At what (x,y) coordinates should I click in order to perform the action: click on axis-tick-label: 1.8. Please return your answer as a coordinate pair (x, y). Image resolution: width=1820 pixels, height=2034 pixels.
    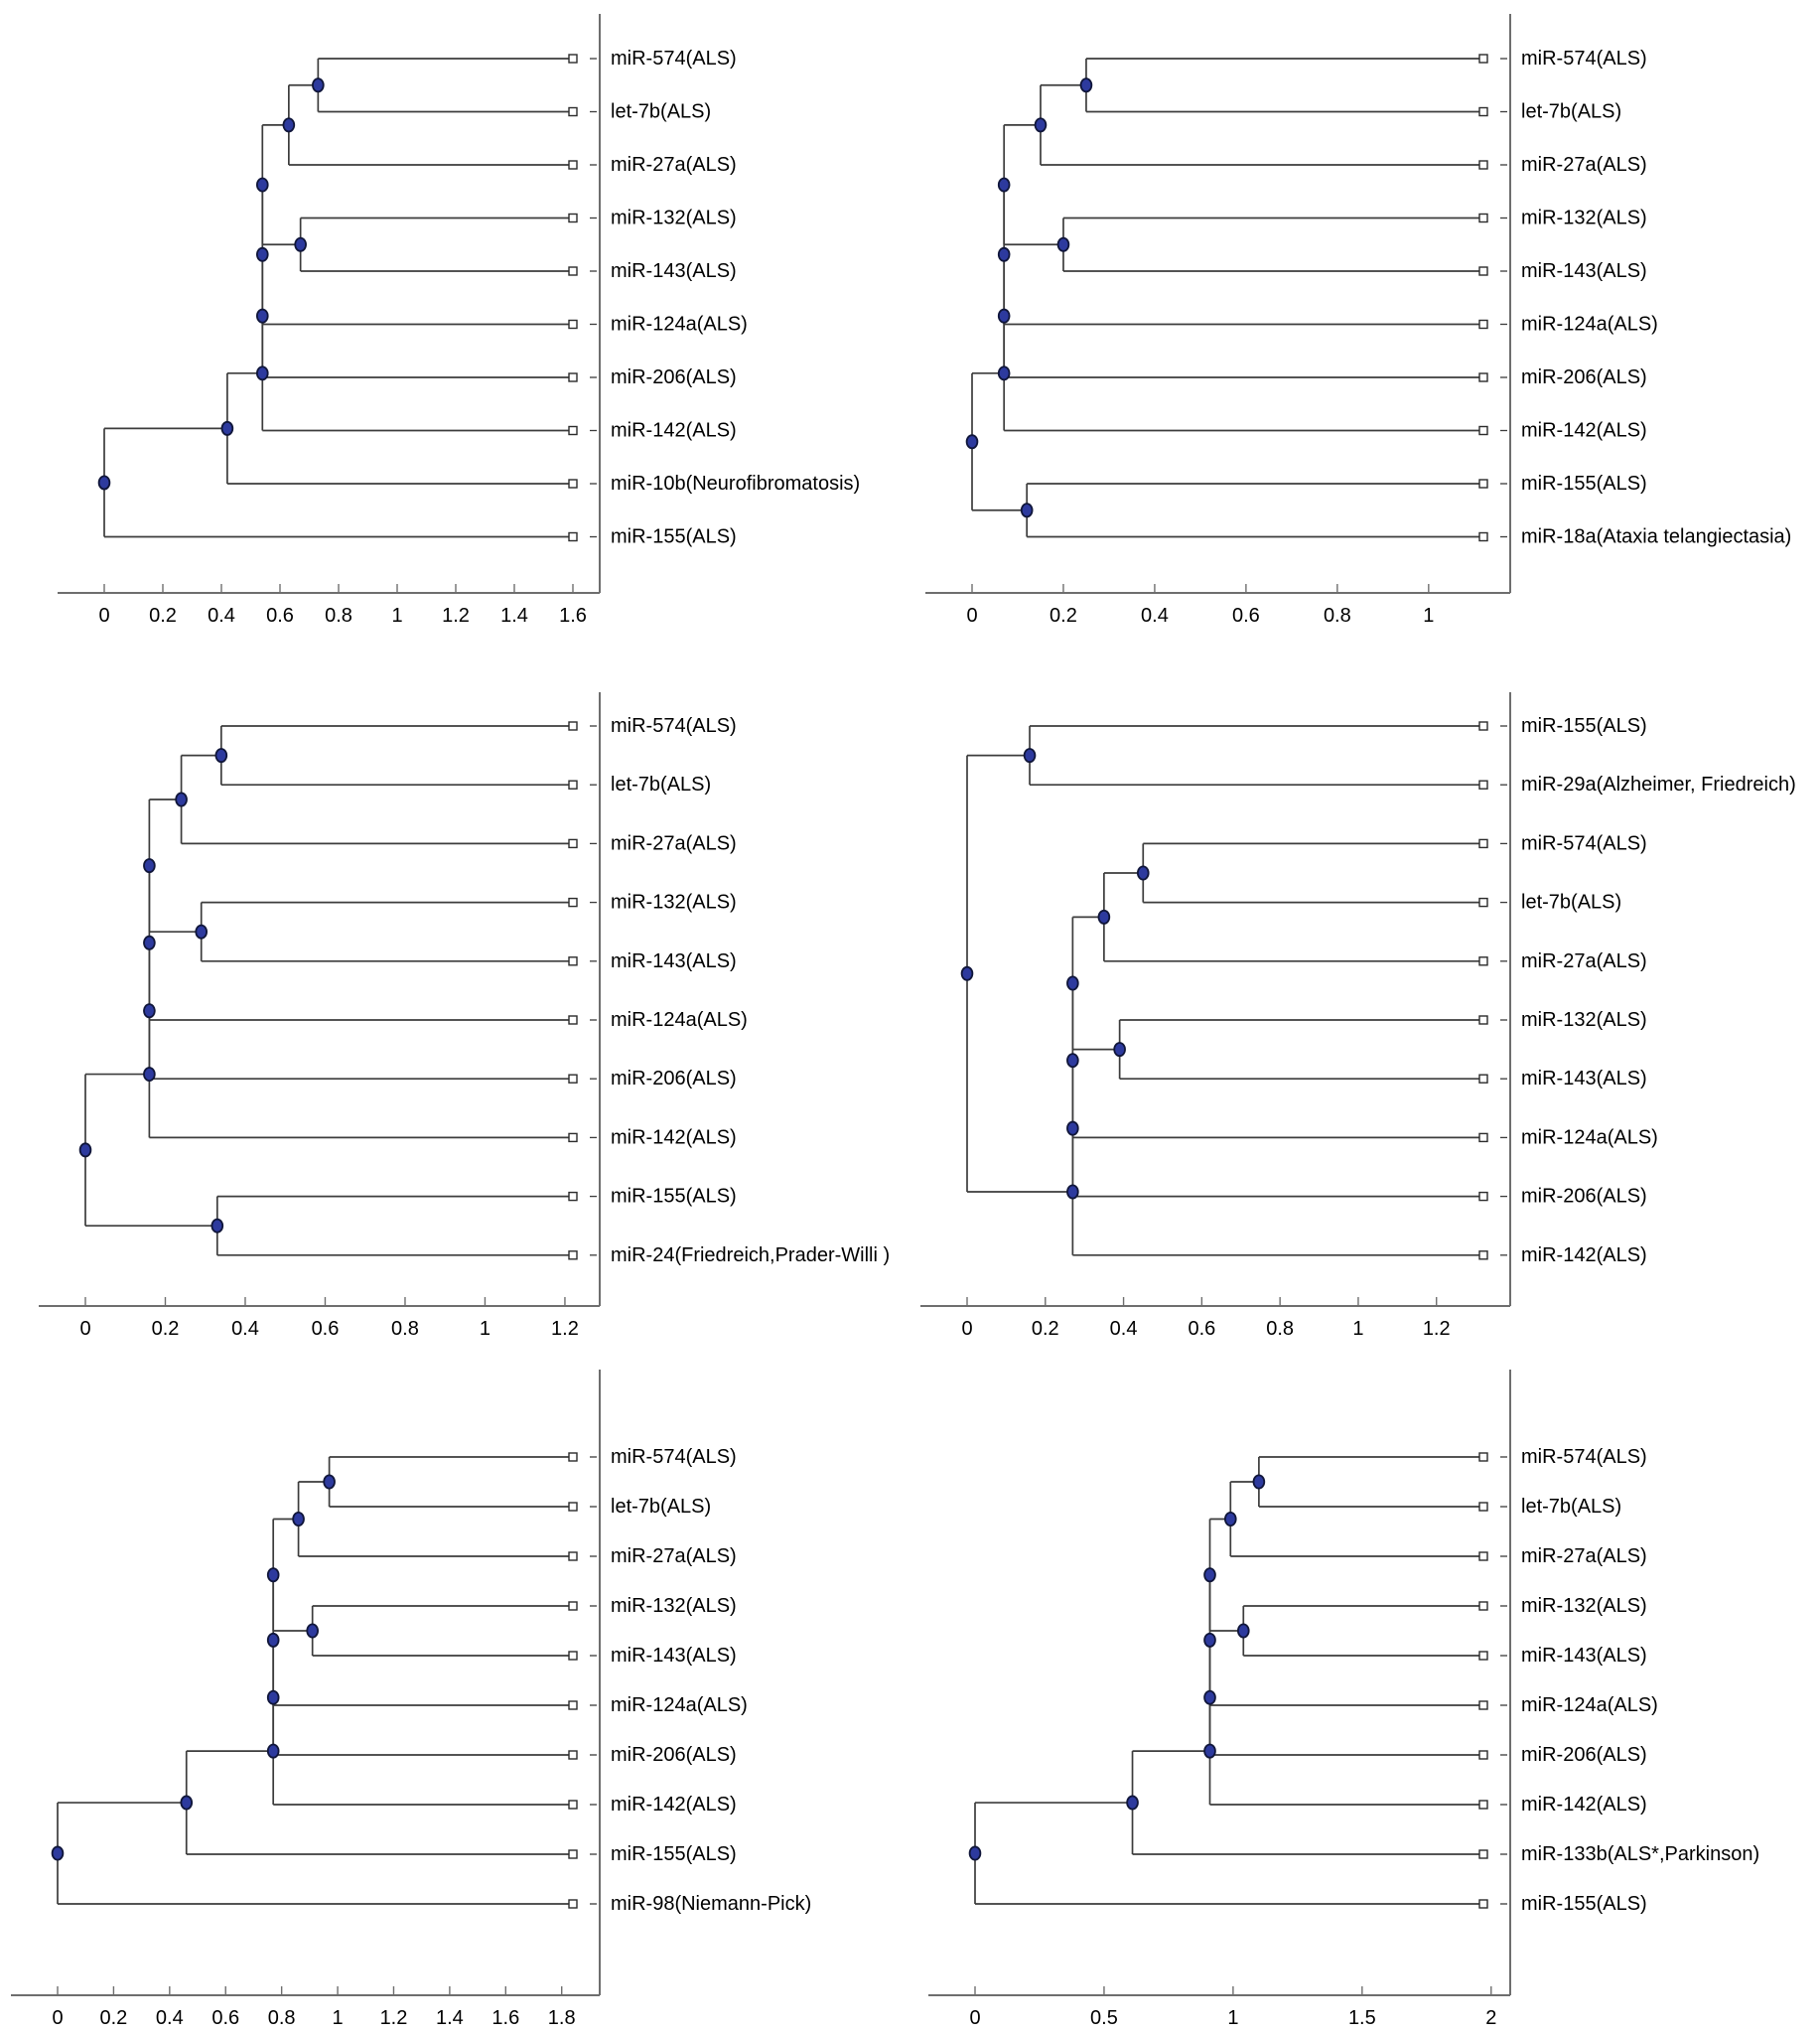
    Looking at the image, I should click on (562, 2018).